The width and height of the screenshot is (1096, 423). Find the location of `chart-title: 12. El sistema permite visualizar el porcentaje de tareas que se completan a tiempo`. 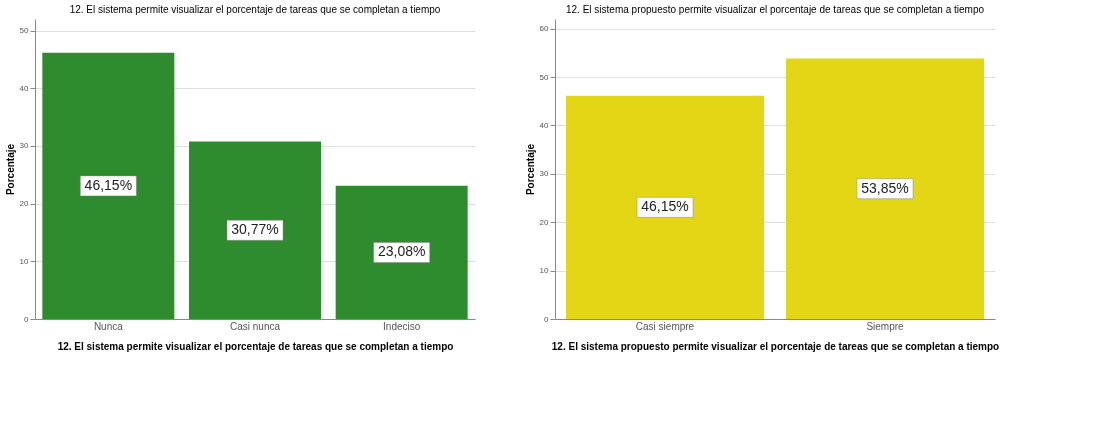

chart-title: 12. El sistema permite visualizar el porcentaje de tareas que se completan a tiempo is located at coordinates (255, 9).